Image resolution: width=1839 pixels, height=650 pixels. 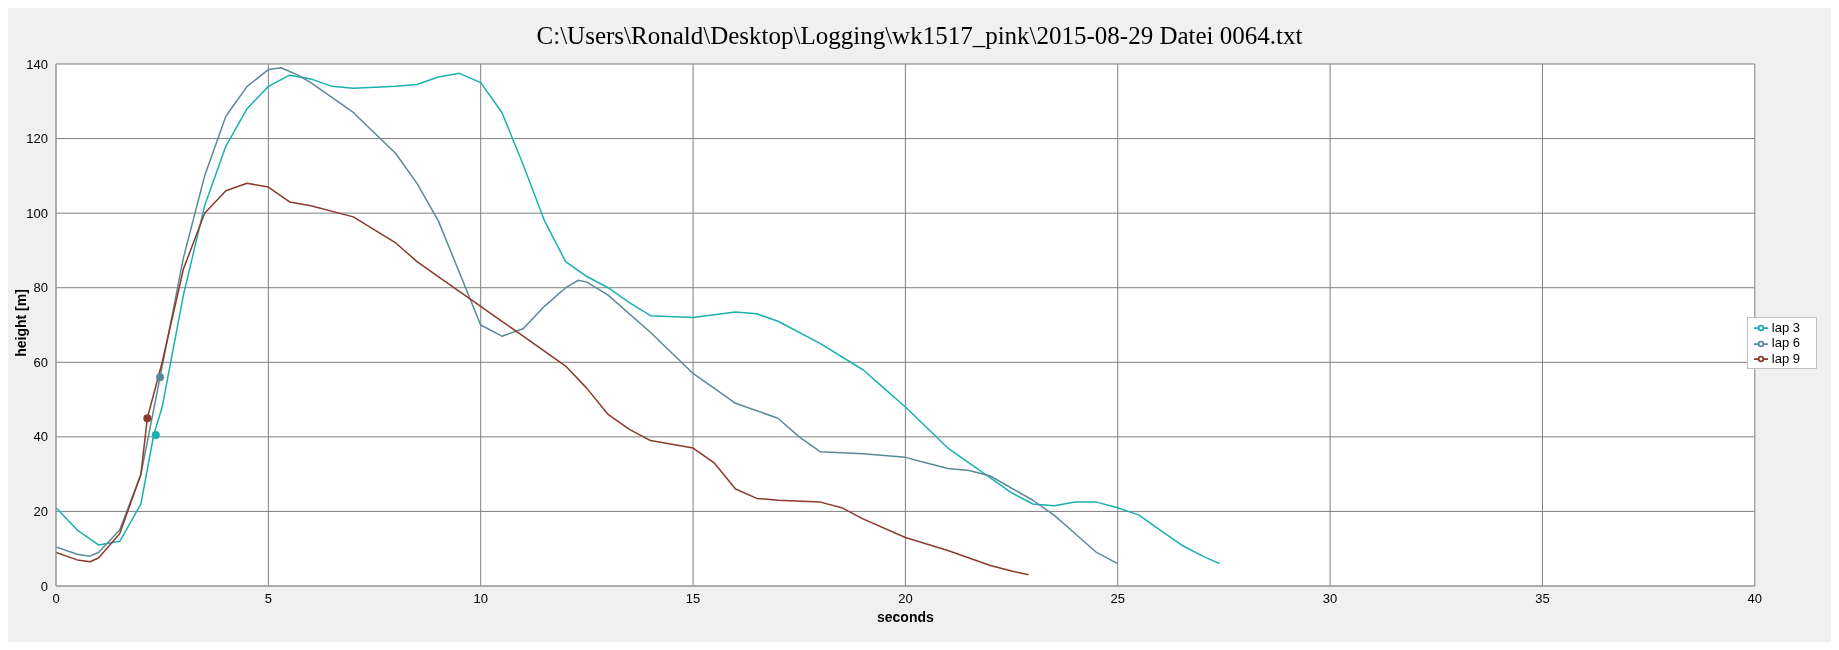 What do you see at coordinates (1755, 599) in the screenshot?
I see `x-tick-label: 40` at bounding box center [1755, 599].